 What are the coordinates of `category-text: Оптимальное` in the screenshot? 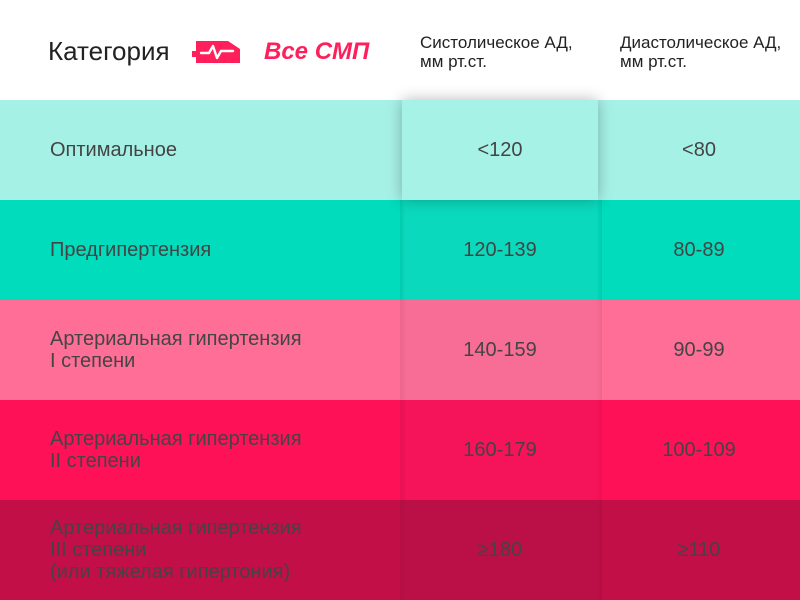 It's located at (113, 150).